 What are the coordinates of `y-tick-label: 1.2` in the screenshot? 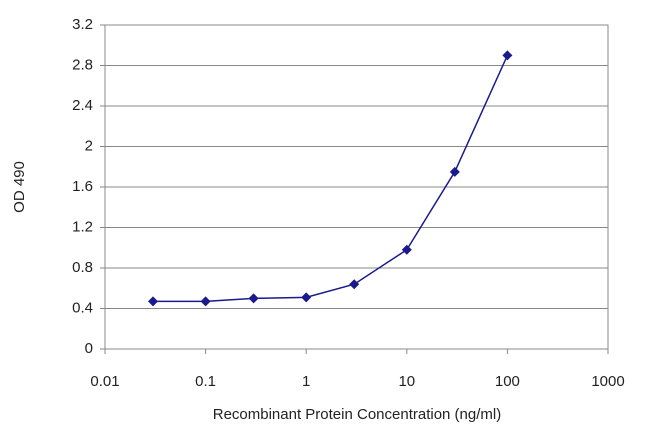 It's located at (82, 226).